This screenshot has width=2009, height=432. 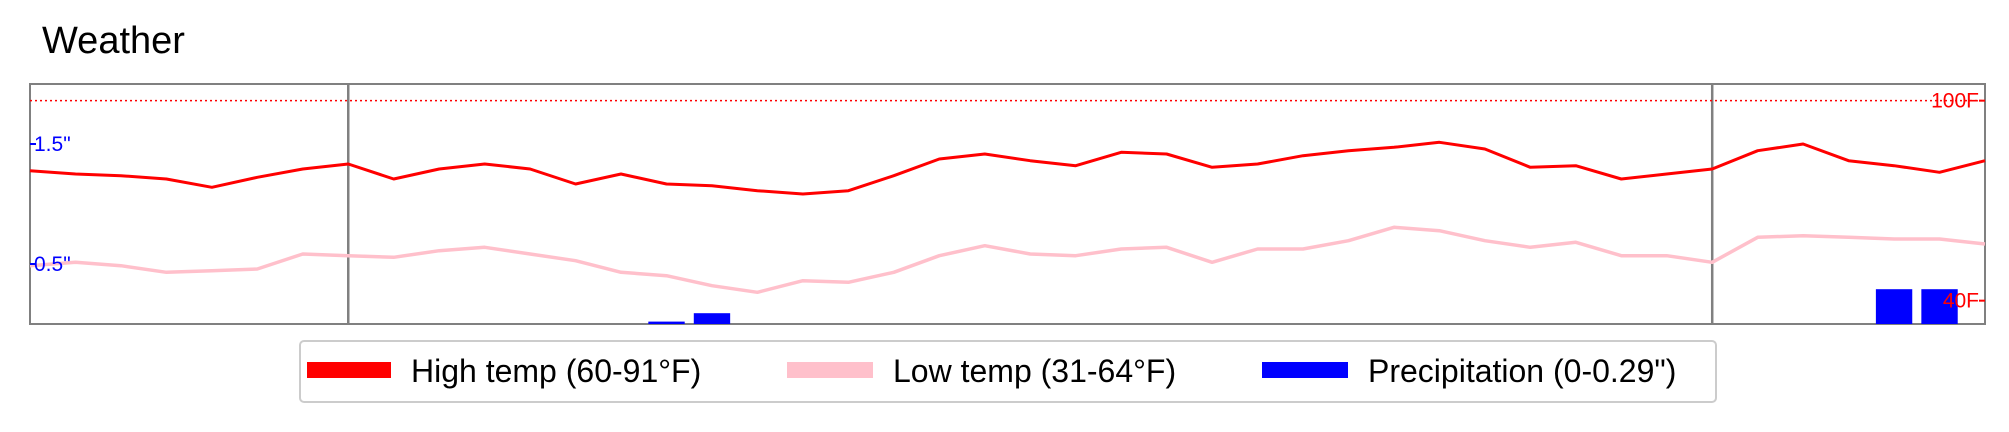 I want to click on legend-label-low-temp: Low temp (31-64°F), so click(x=1034, y=371).